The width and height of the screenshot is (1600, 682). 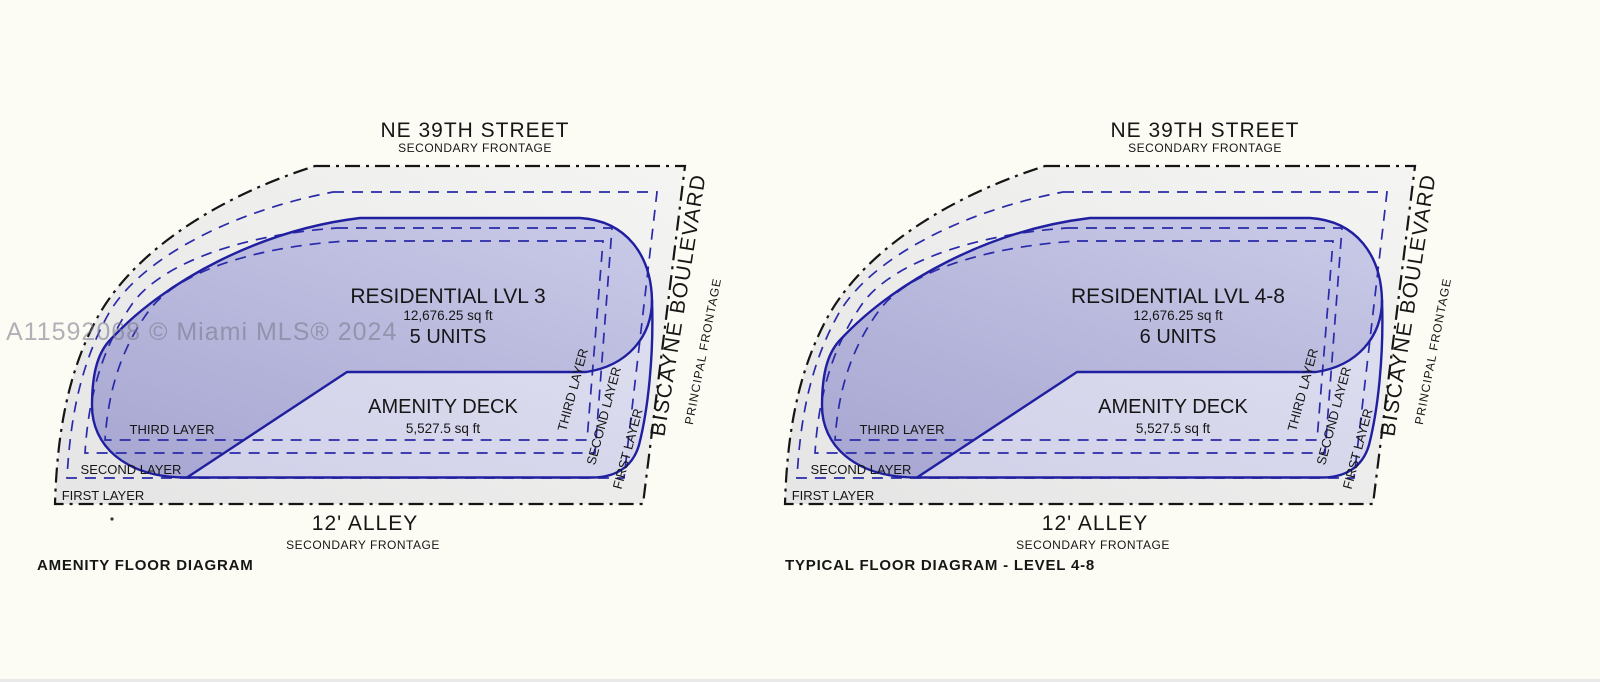 What do you see at coordinates (448, 337) in the screenshot?
I see `residential-units: 5 UNITS` at bounding box center [448, 337].